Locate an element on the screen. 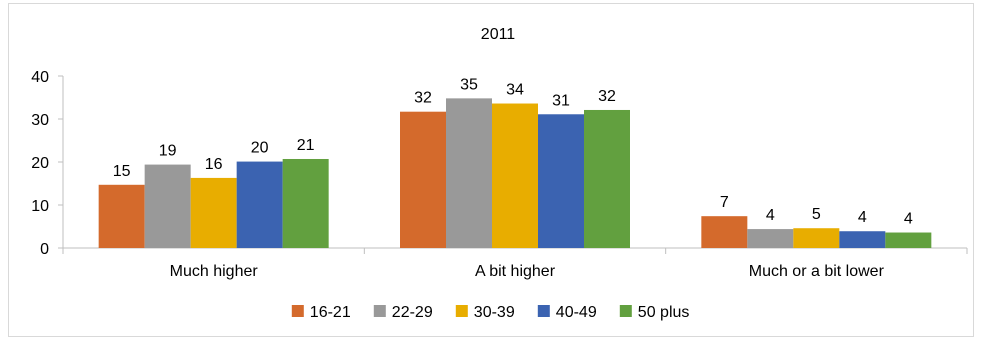 The width and height of the screenshot is (984, 340). data-label: 15 is located at coordinates (122, 171).